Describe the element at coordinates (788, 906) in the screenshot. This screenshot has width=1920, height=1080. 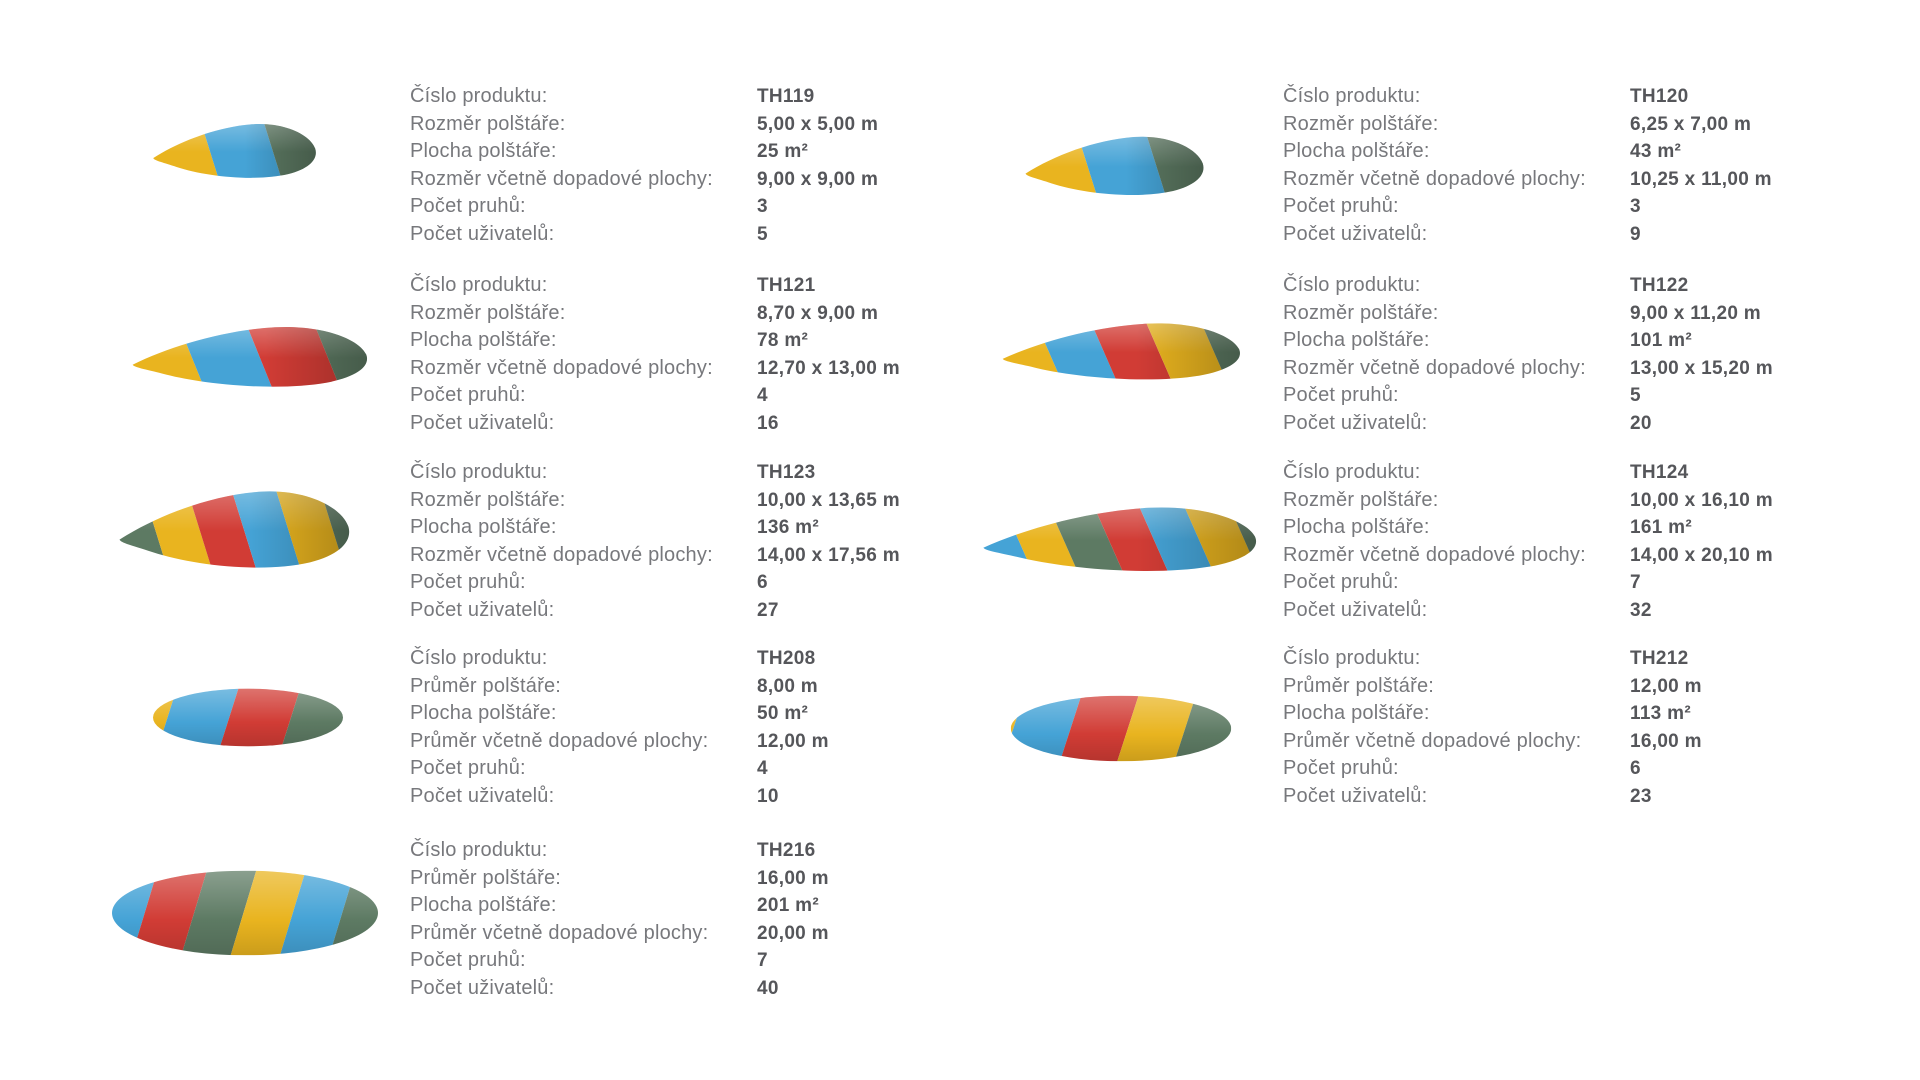
I see `spec-value: 201 m²` at that location.